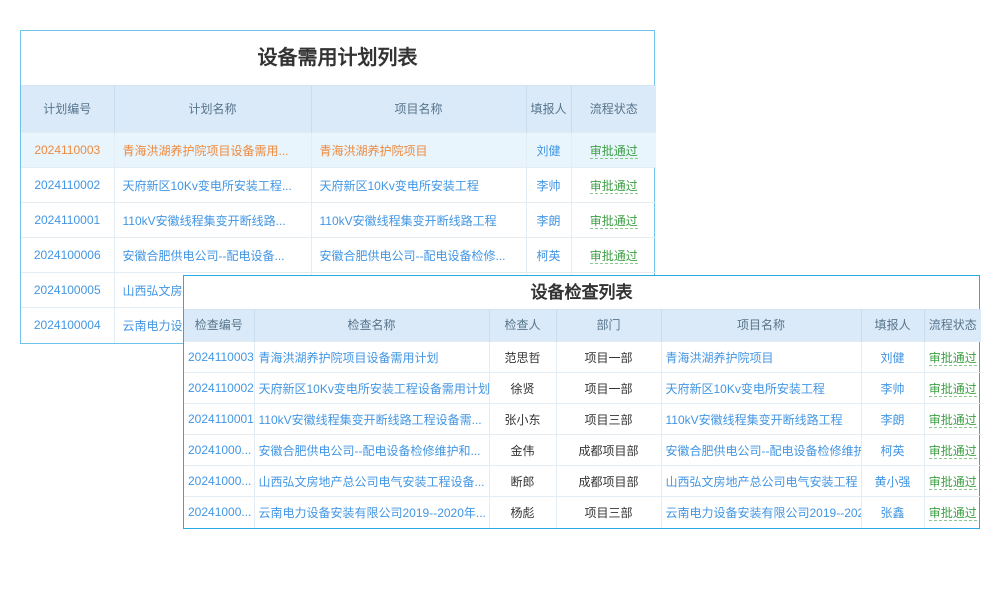  Describe the element at coordinates (67, 150) in the screenshot. I see `plan-id-link: 2024110003` at that location.